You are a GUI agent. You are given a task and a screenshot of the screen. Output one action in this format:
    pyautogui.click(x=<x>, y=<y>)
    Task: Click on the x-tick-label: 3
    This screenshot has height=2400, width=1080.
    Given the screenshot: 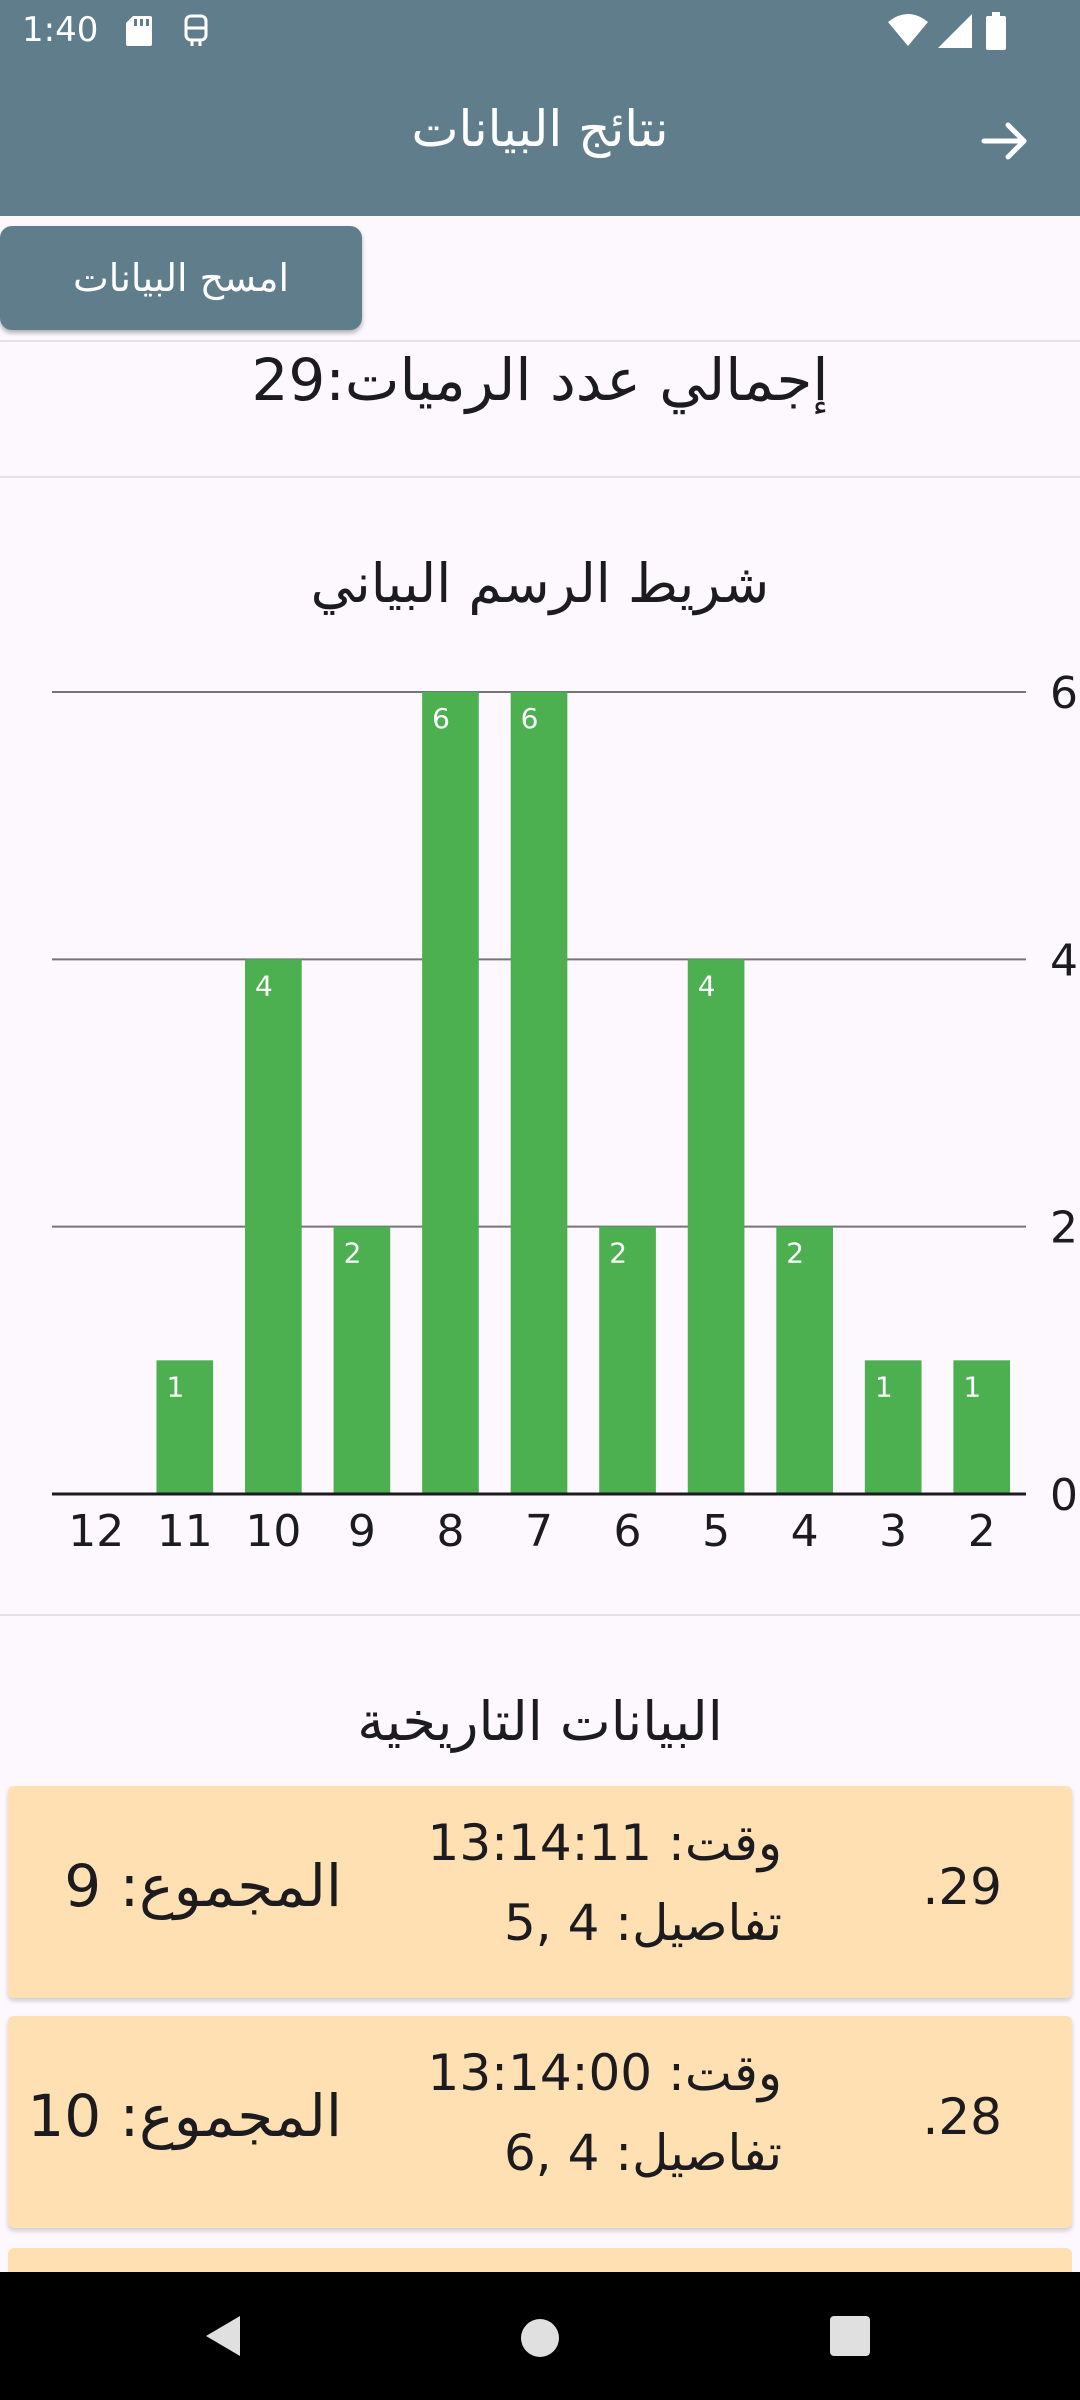 What is the action you would take?
    pyautogui.click(x=893, y=1531)
    